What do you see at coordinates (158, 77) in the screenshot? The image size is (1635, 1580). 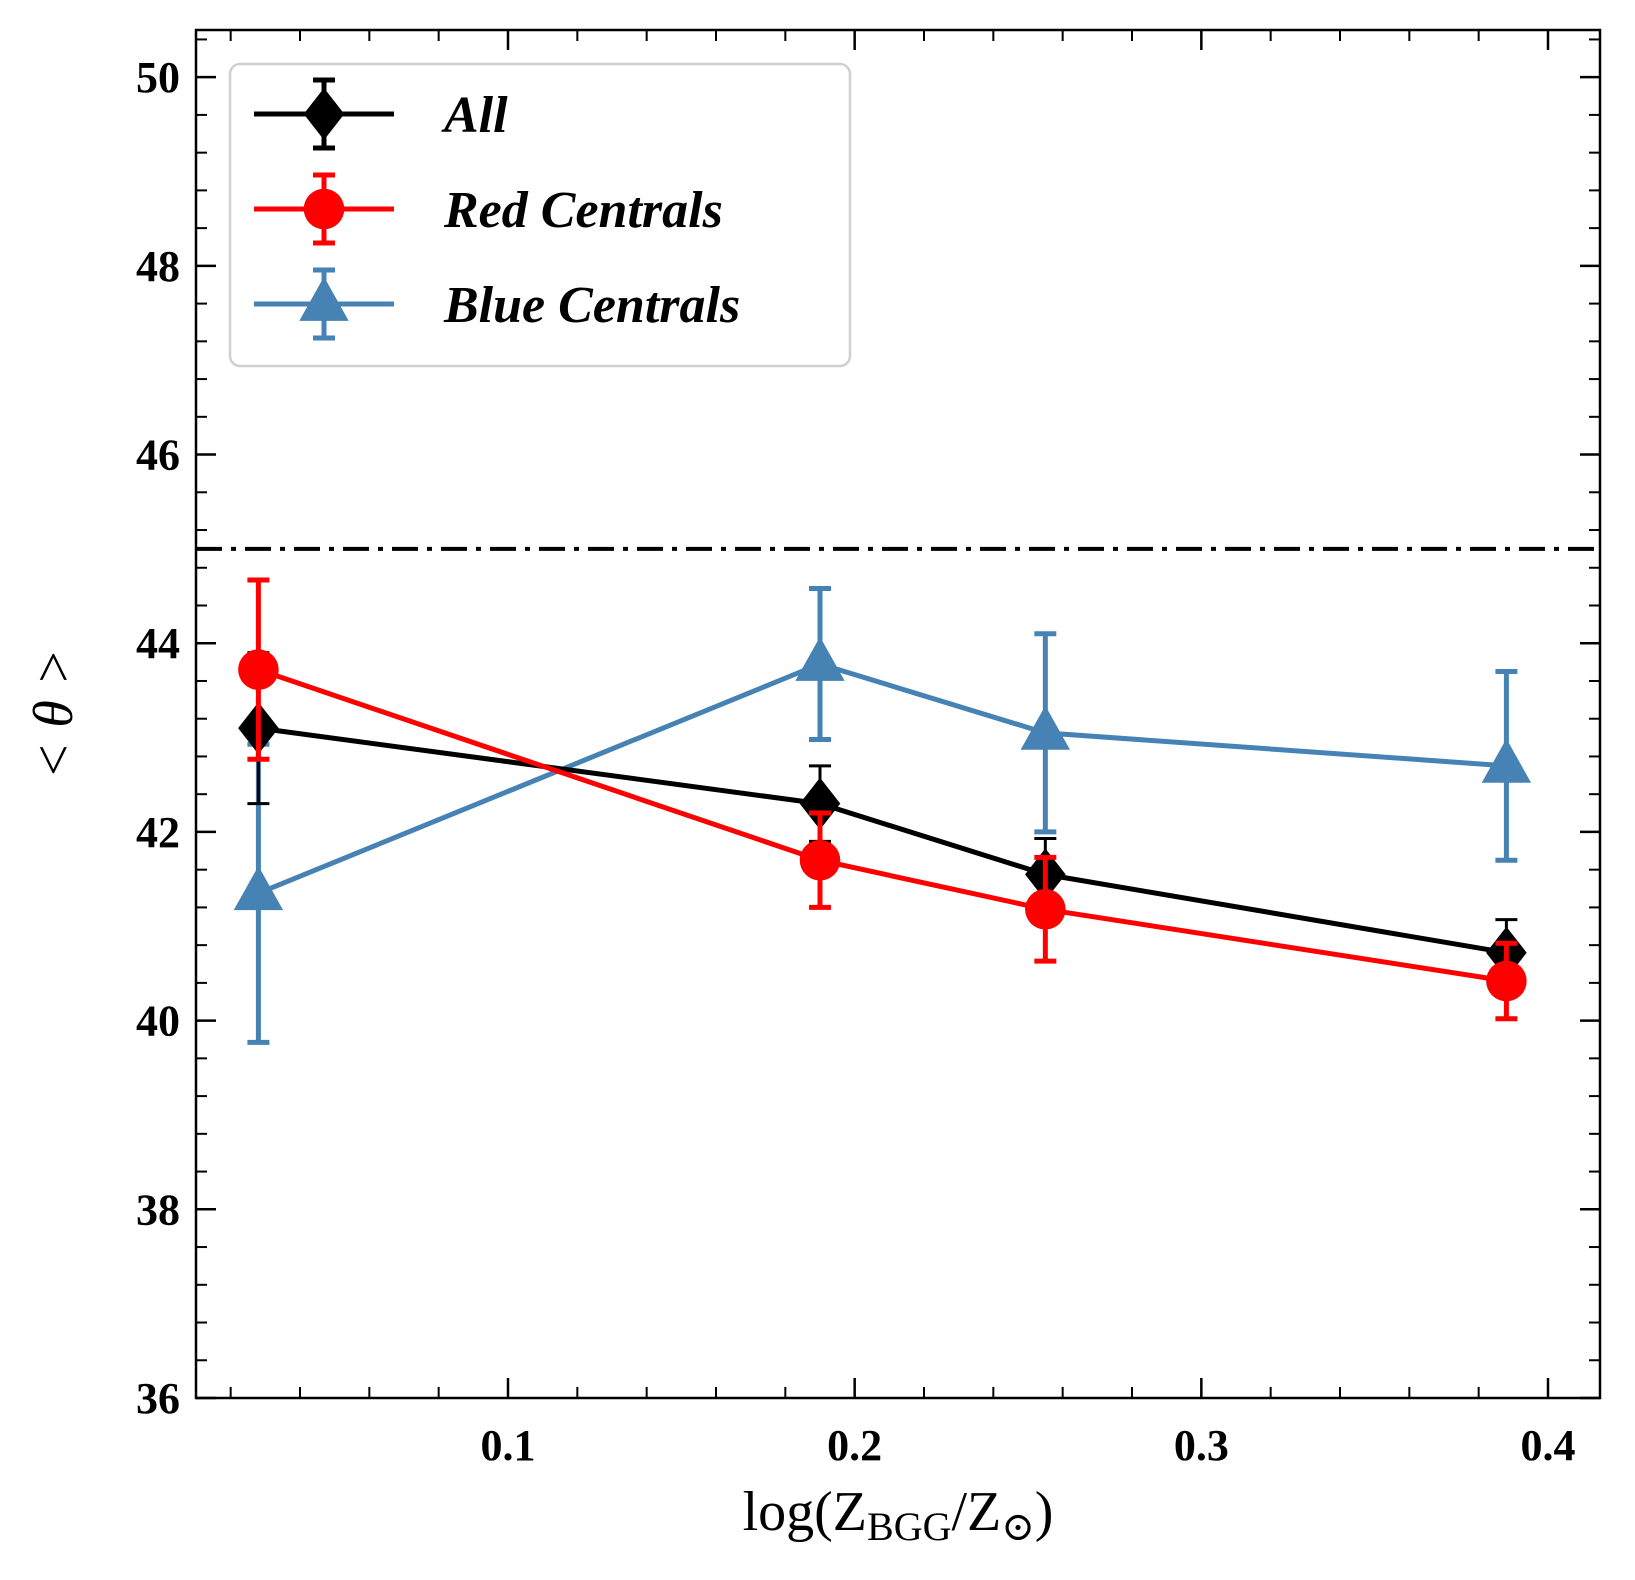 I see `y-tick-label: 50` at bounding box center [158, 77].